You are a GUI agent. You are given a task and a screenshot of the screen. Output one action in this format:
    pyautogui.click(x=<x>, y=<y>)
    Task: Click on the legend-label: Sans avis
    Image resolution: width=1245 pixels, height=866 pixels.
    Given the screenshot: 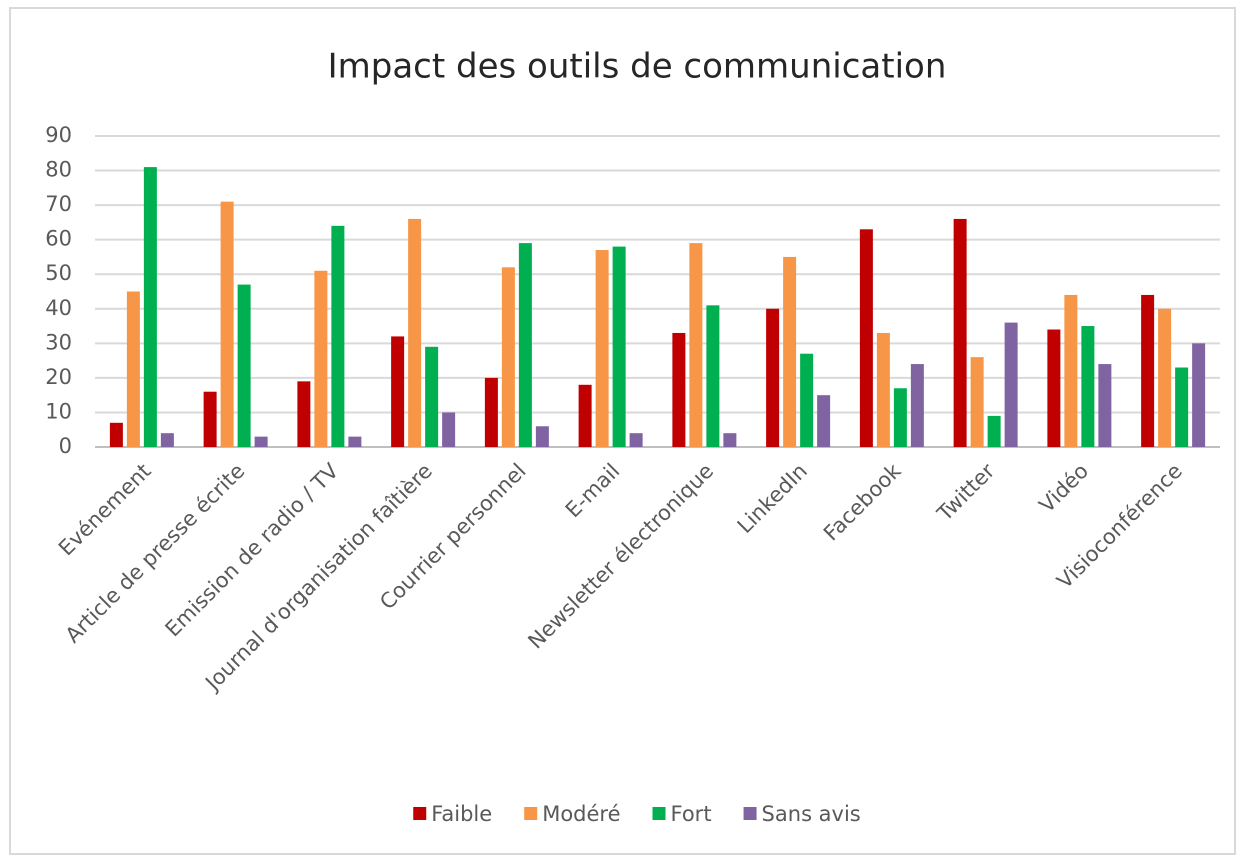 What is the action you would take?
    pyautogui.click(x=811, y=814)
    